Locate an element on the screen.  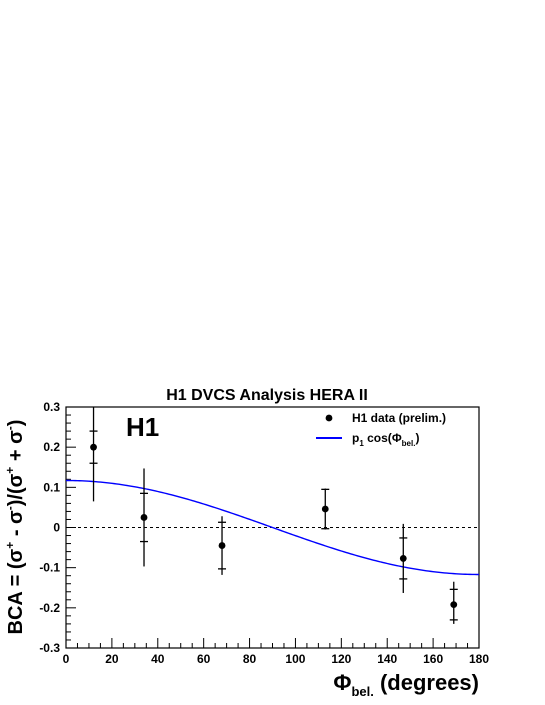
x-axis-ticks: 0 20 40 60 80 100 120 140 160 180 is located at coordinates (276, 652).